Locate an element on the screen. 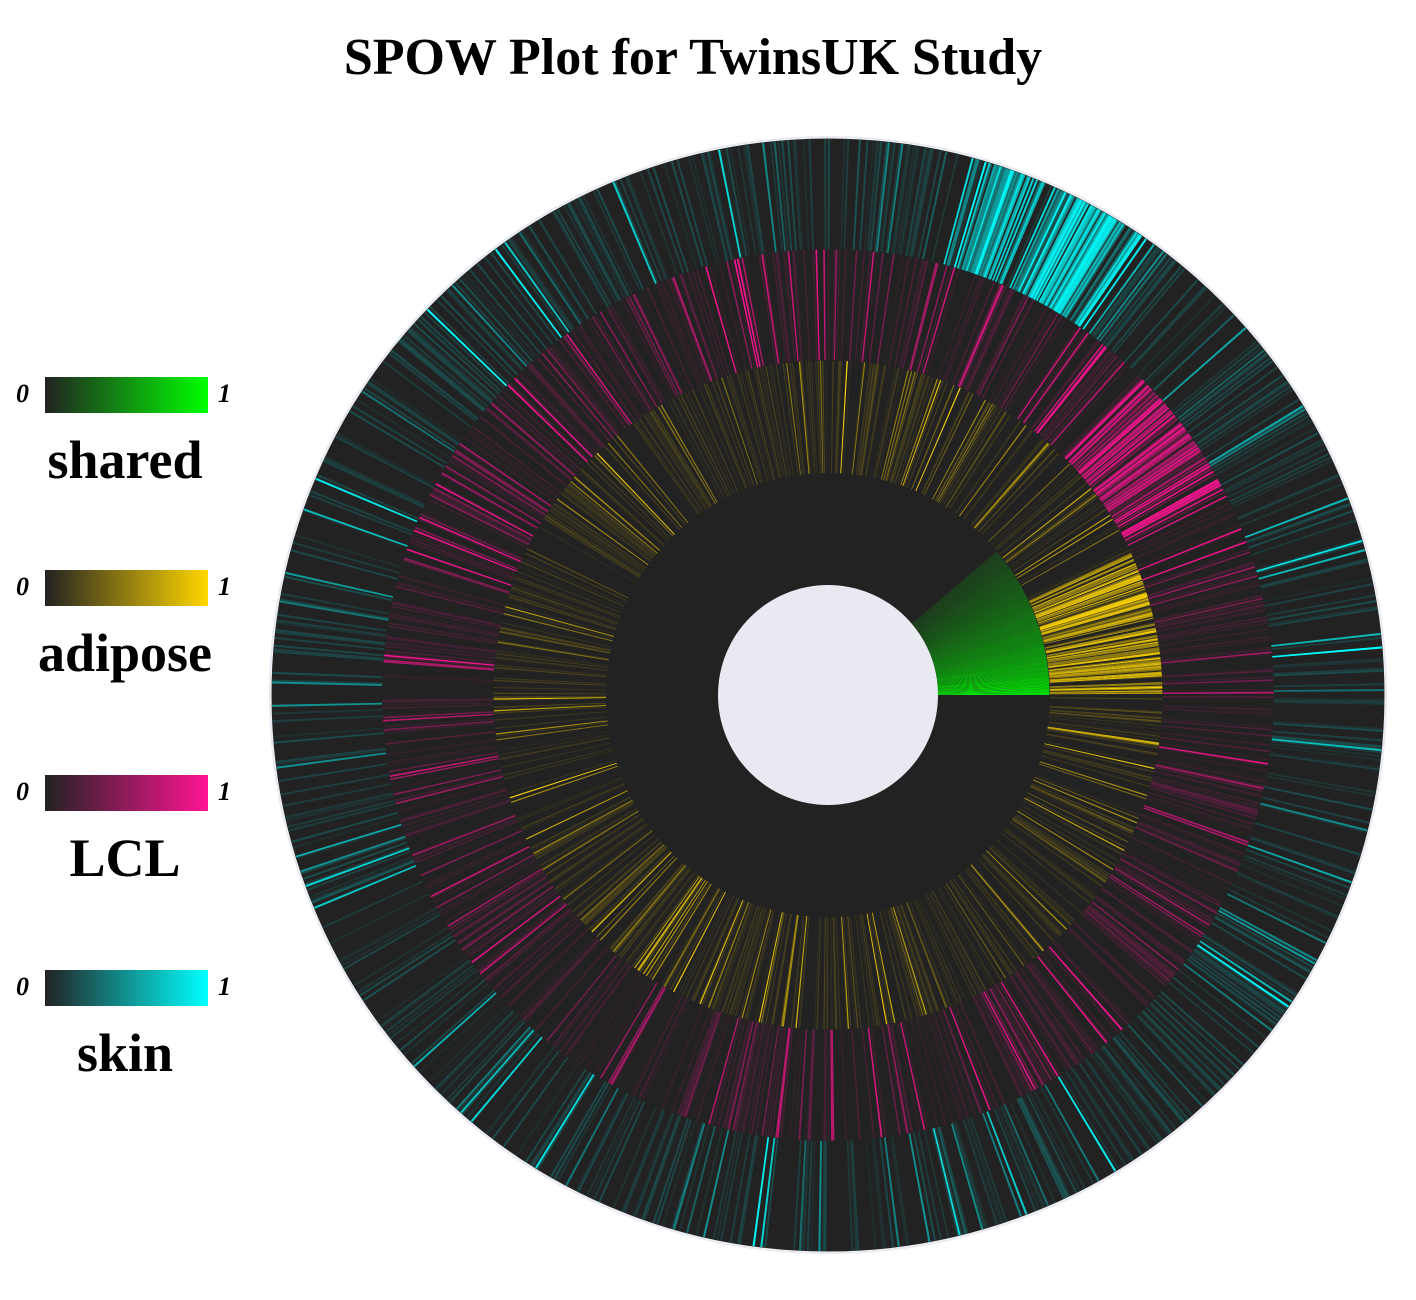 Image resolution: width=1416 pixels, height=1300 pixels. legend-min-label: 0 is located at coordinates (22, 791).